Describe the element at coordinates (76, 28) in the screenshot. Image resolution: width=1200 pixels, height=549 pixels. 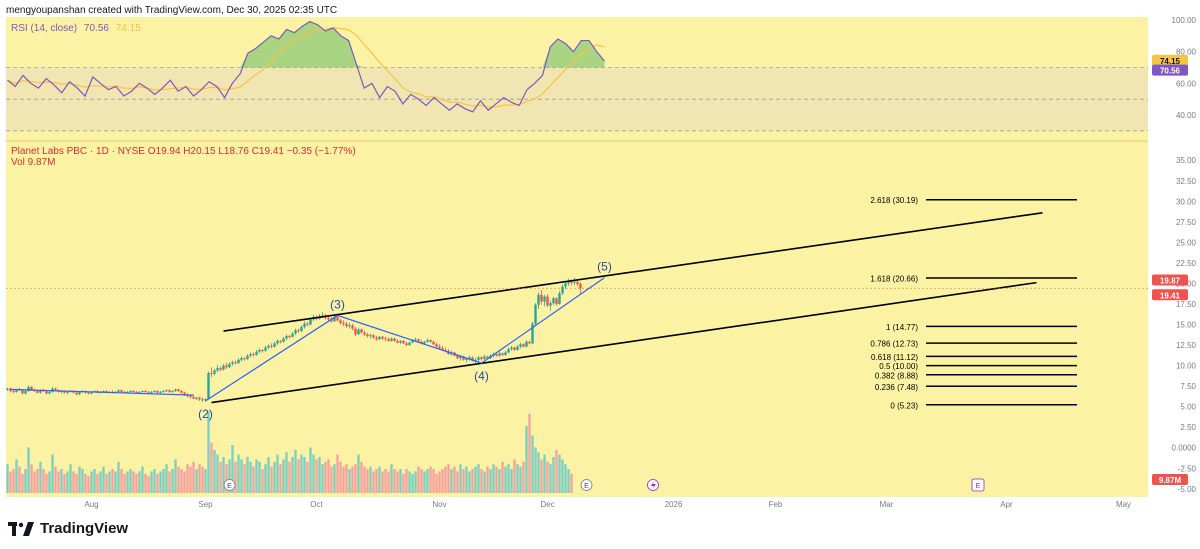
I see `rsi-legend: RSI (14, close) 70.56 74.15` at that location.